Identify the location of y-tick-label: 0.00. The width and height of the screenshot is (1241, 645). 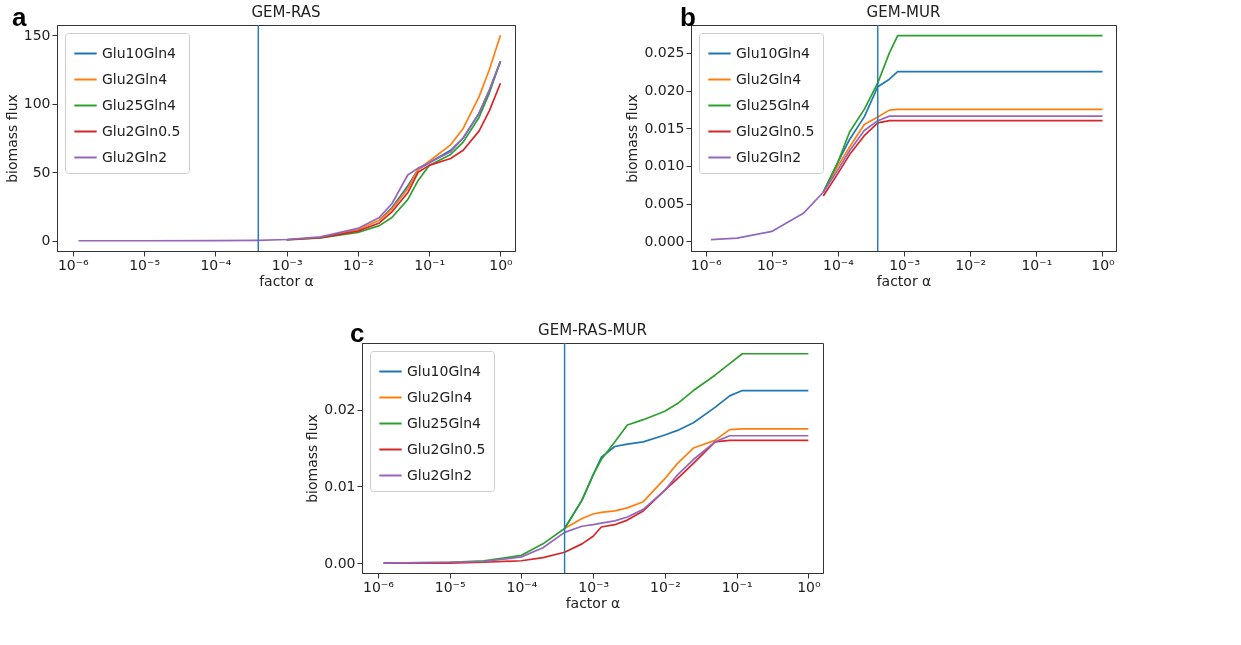
(340, 562).